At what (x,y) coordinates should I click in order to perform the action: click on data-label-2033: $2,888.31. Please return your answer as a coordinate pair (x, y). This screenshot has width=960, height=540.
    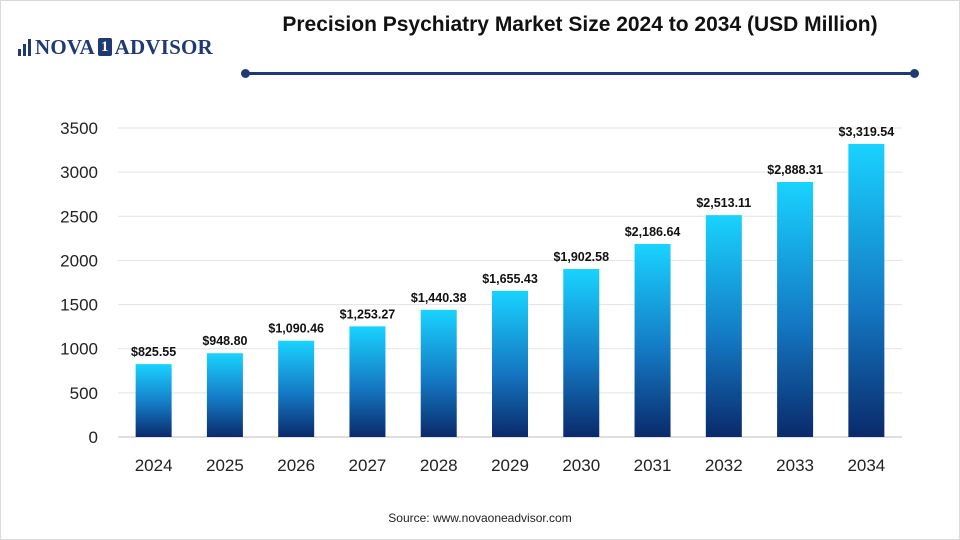
    Looking at the image, I should click on (795, 170).